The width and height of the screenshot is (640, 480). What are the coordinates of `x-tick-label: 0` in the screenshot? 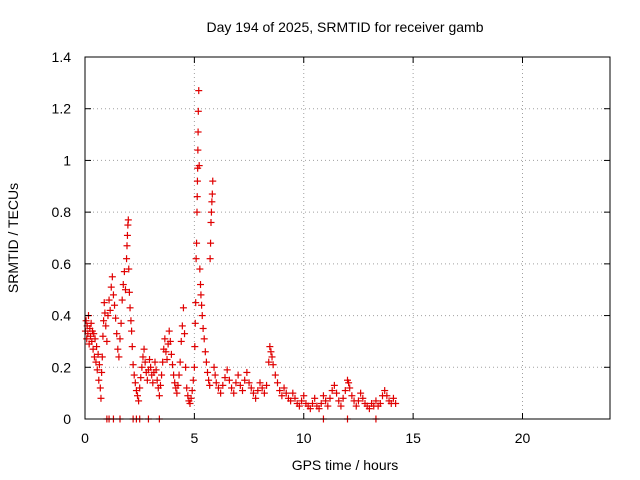 It's located at (85, 438).